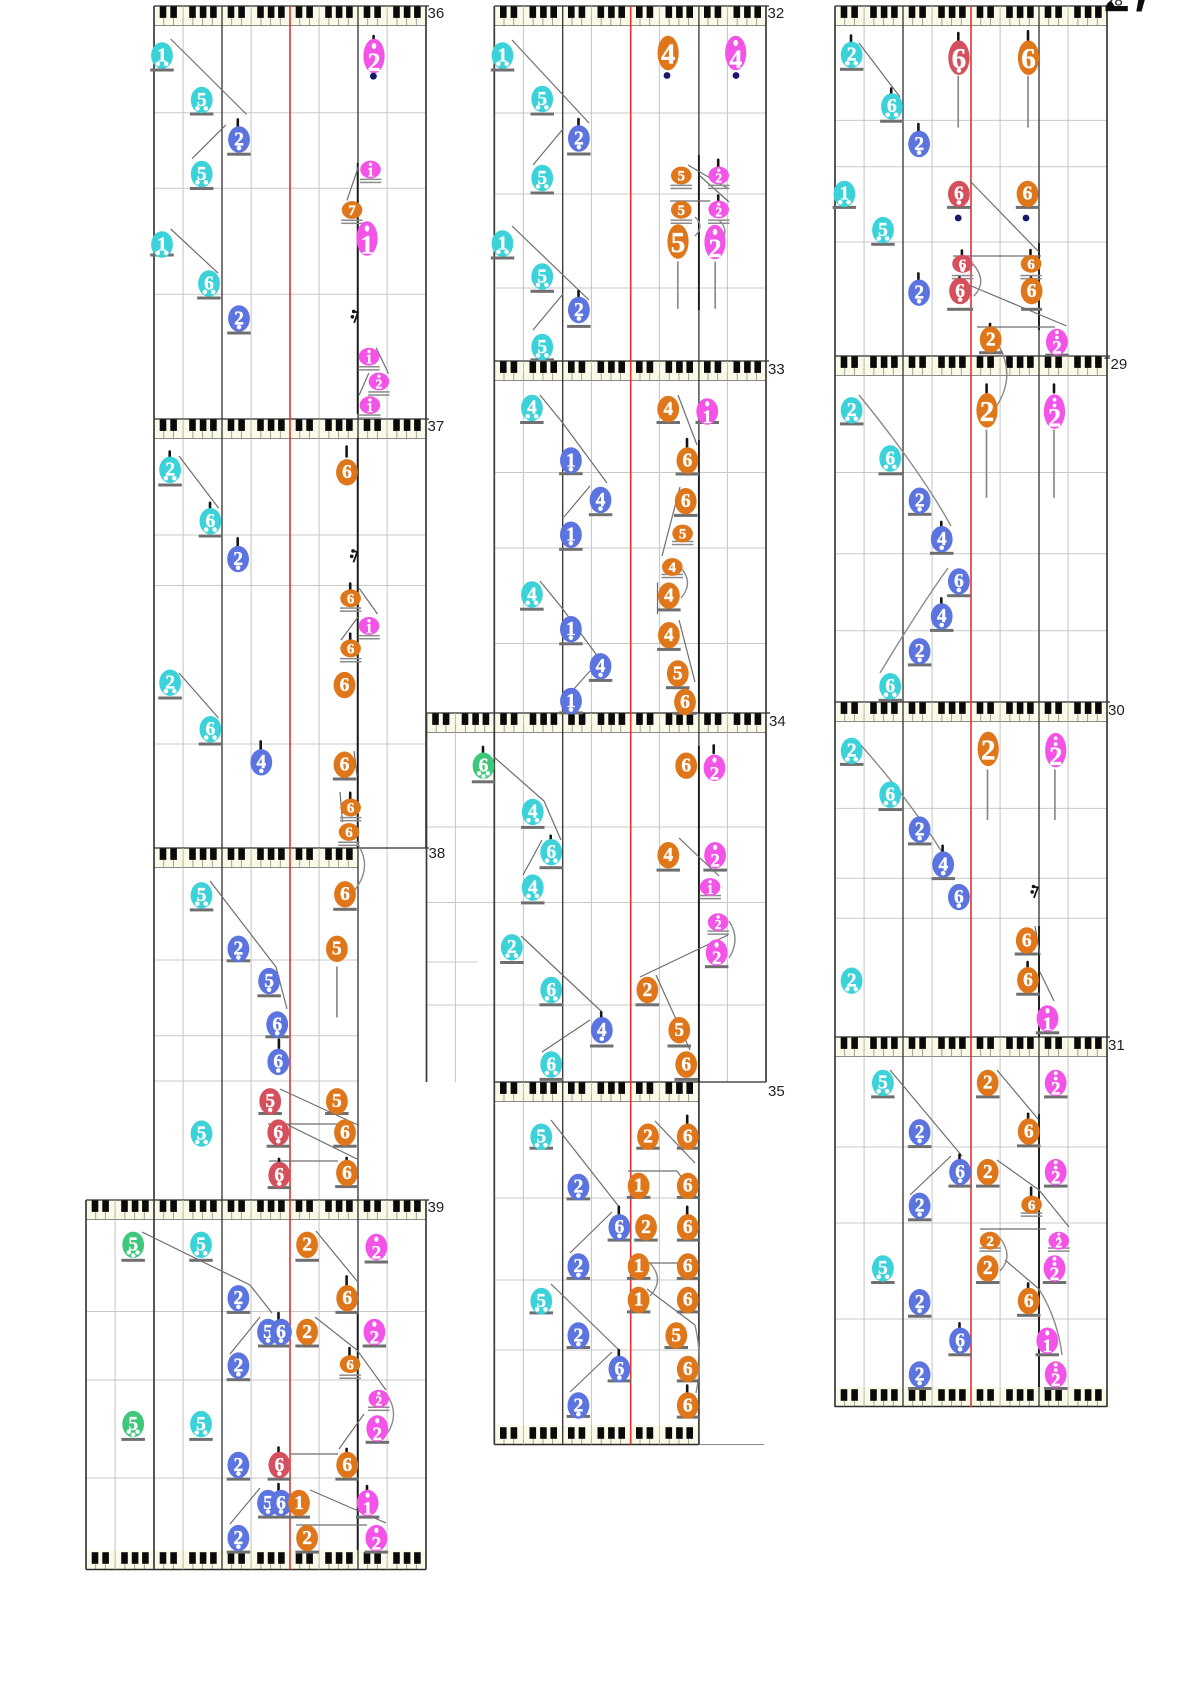  What do you see at coordinates (777, 721) in the screenshot?
I see `svg-text: 34` at bounding box center [777, 721].